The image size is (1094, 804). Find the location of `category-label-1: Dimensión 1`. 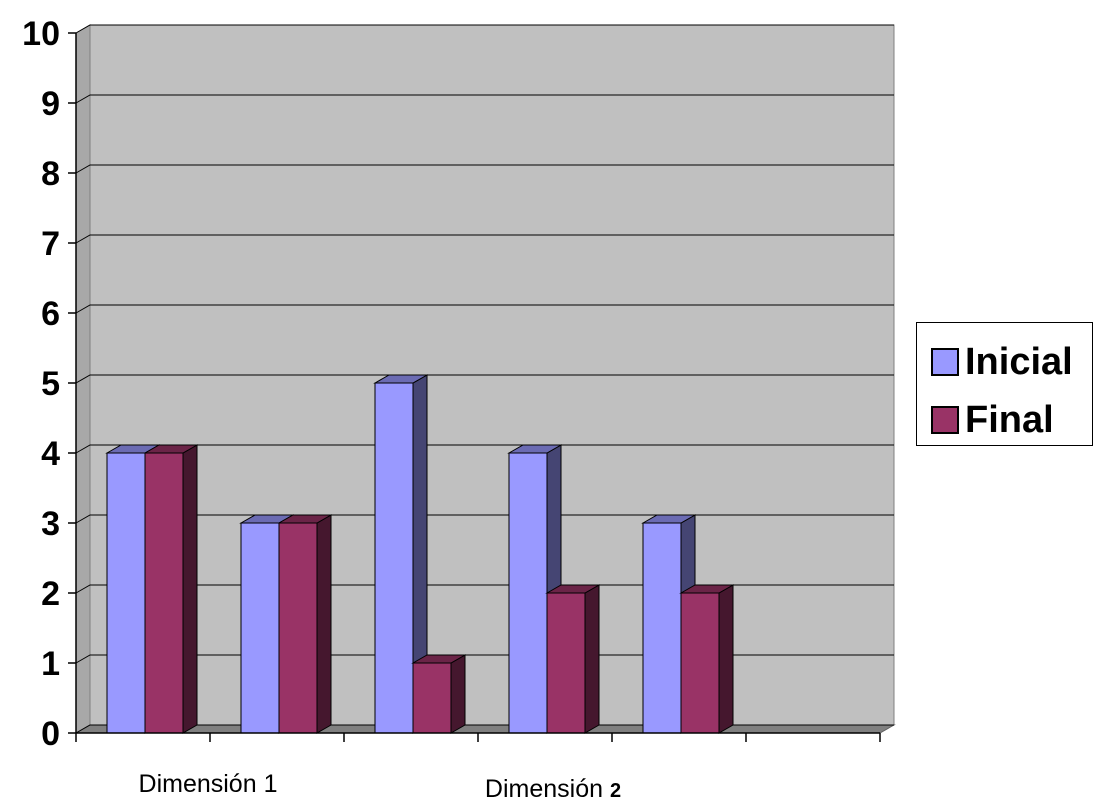

category-label-1: Dimensión 1 is located at coordinates (208, 784).